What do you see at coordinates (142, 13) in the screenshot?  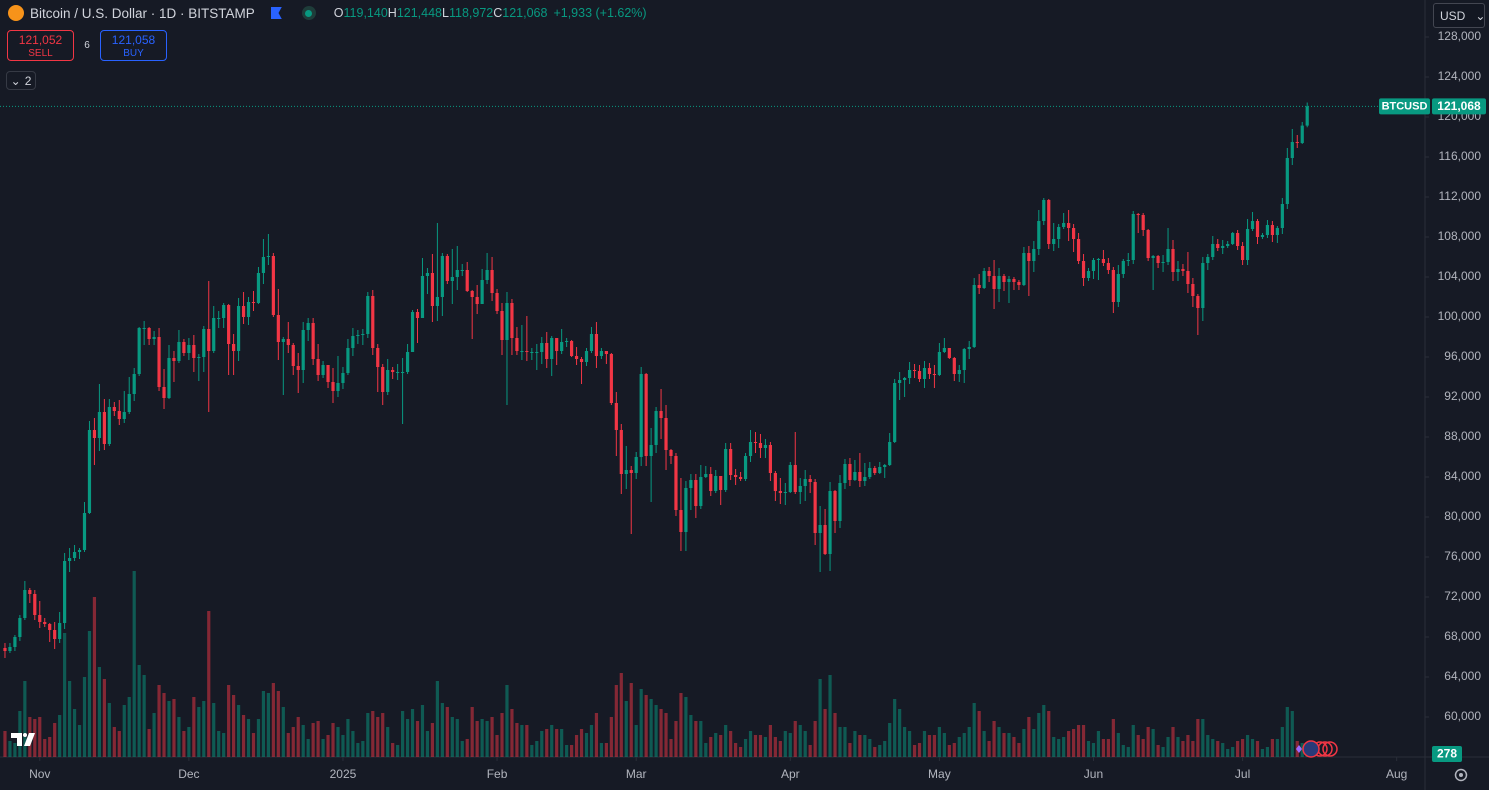 I see `symbol-title: Bitcoin / U.S. Dollar · 1D · BITSTAMP` at bounding box center [142, 13].